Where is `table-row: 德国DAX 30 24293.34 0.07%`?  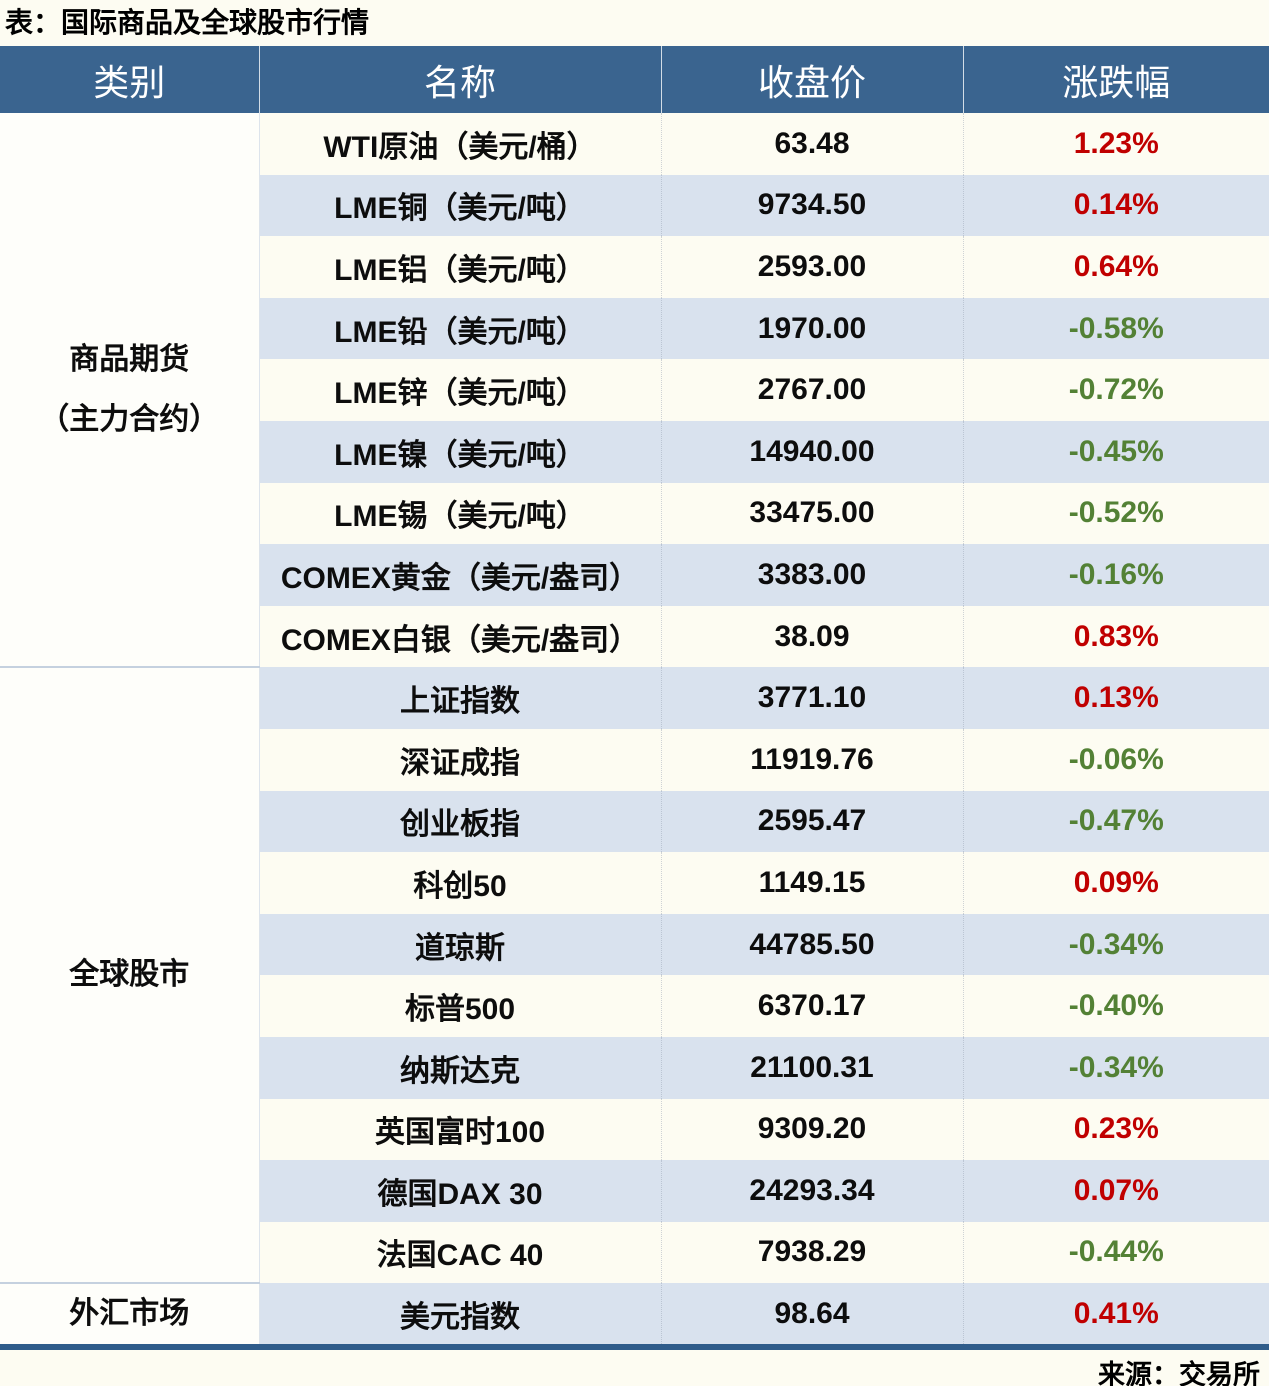
table-row: 德国DAX 30 24293.34 0.07% is located at coordinates (634, 1191).